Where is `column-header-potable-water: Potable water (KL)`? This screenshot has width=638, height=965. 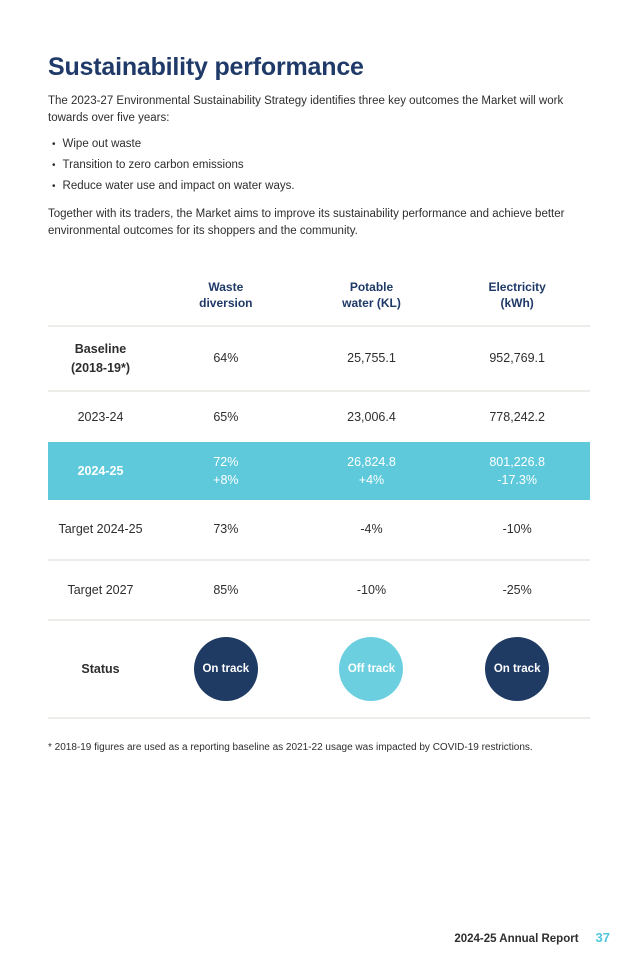 column-header-potable-water: Potable water (KL) is located at coordinates (371, 295).